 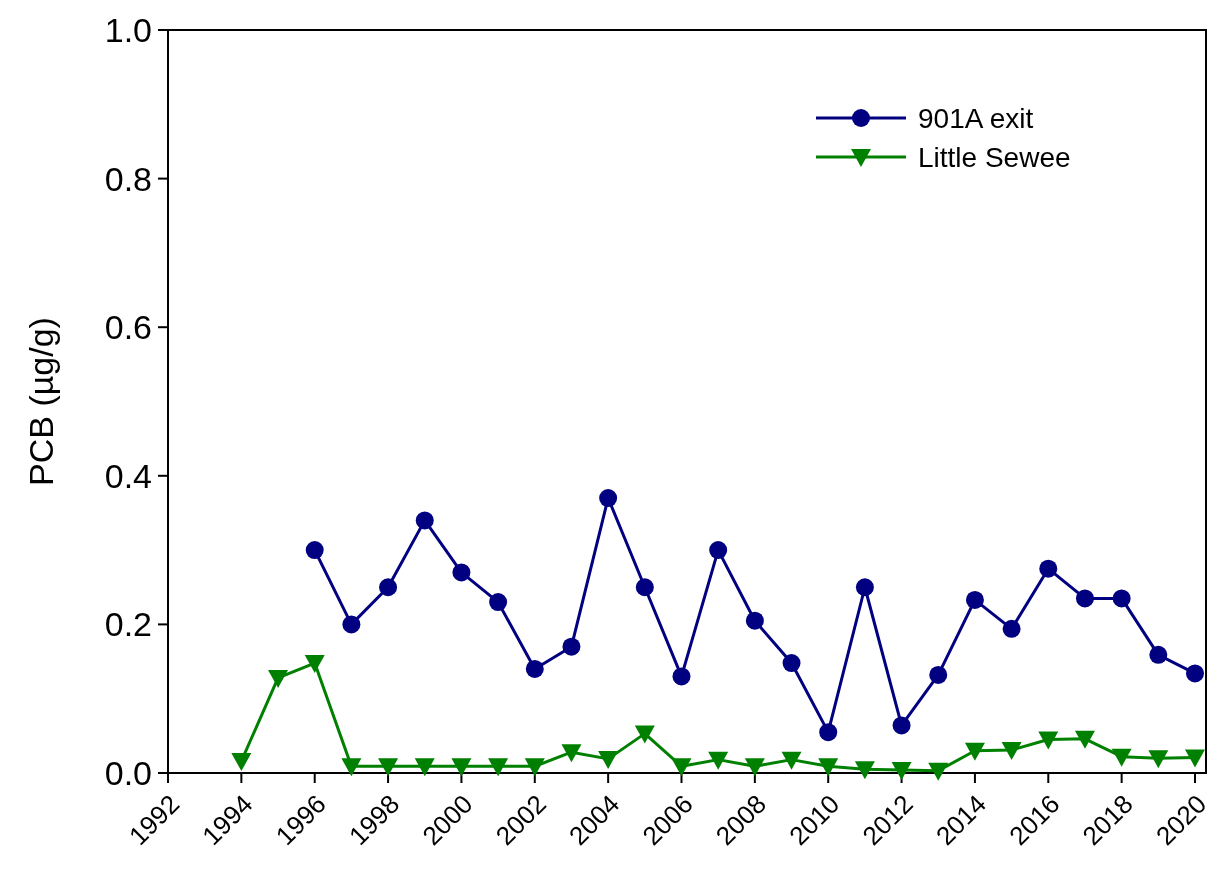 What do you see at coordinates (976, 118) in the screenshot?
I see `legend-label: 901A exit` at bounding box center [976, 118].